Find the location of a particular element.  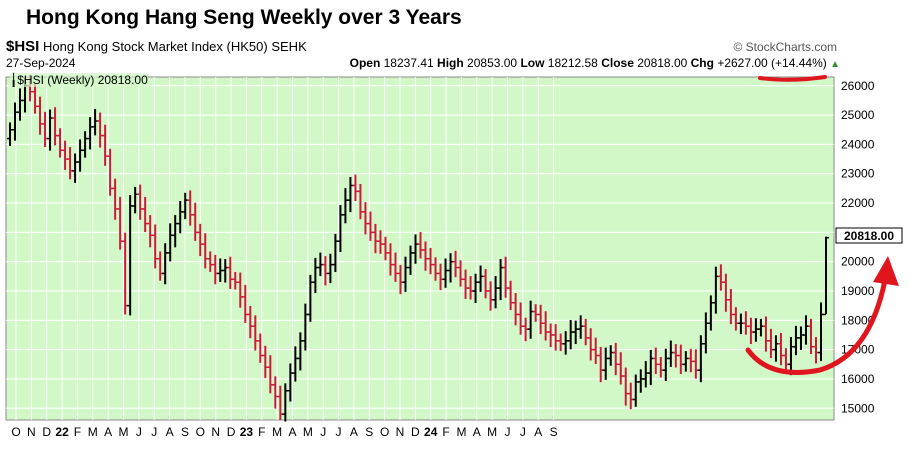

last-price-box is located at coordinates (869, 235).